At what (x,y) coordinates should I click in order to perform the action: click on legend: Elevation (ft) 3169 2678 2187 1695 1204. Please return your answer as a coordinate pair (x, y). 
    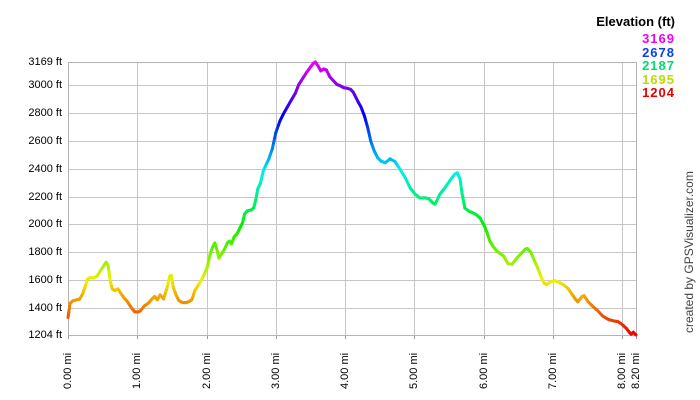
    Looking at the image, I should click on (635, 57).